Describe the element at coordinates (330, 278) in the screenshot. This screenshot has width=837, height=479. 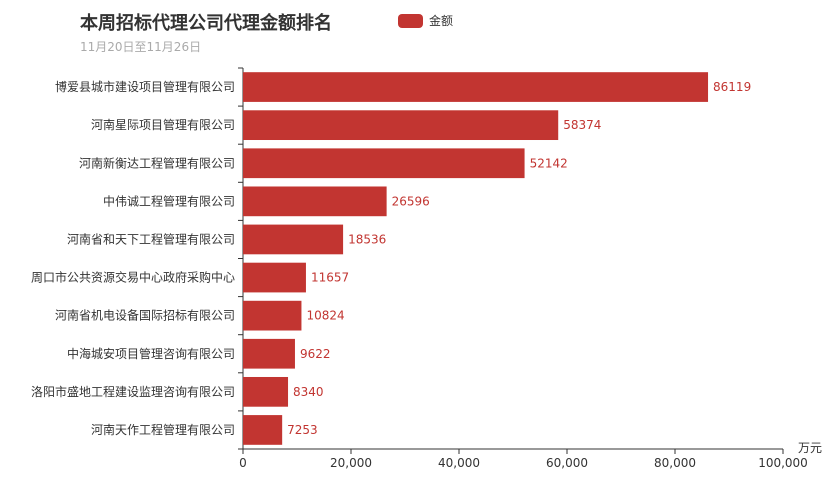
I see `value-label: 11657` at that location.